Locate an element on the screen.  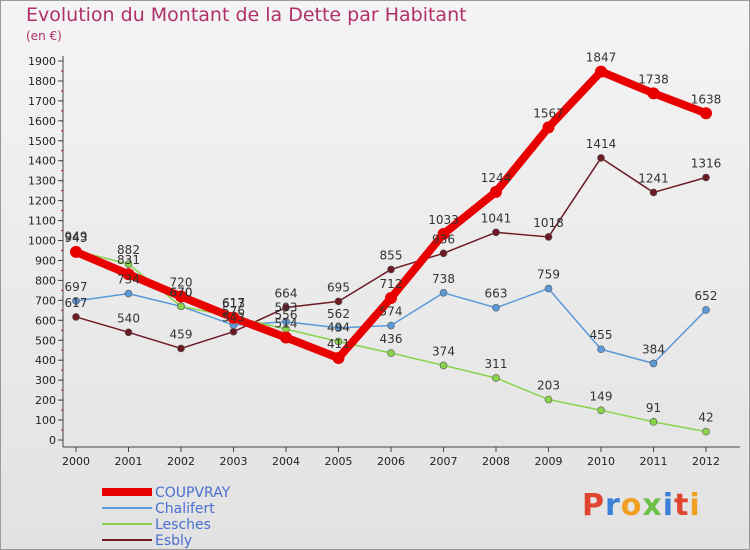
legend-label: COUPVRAY is located at coordinates (193, 493).